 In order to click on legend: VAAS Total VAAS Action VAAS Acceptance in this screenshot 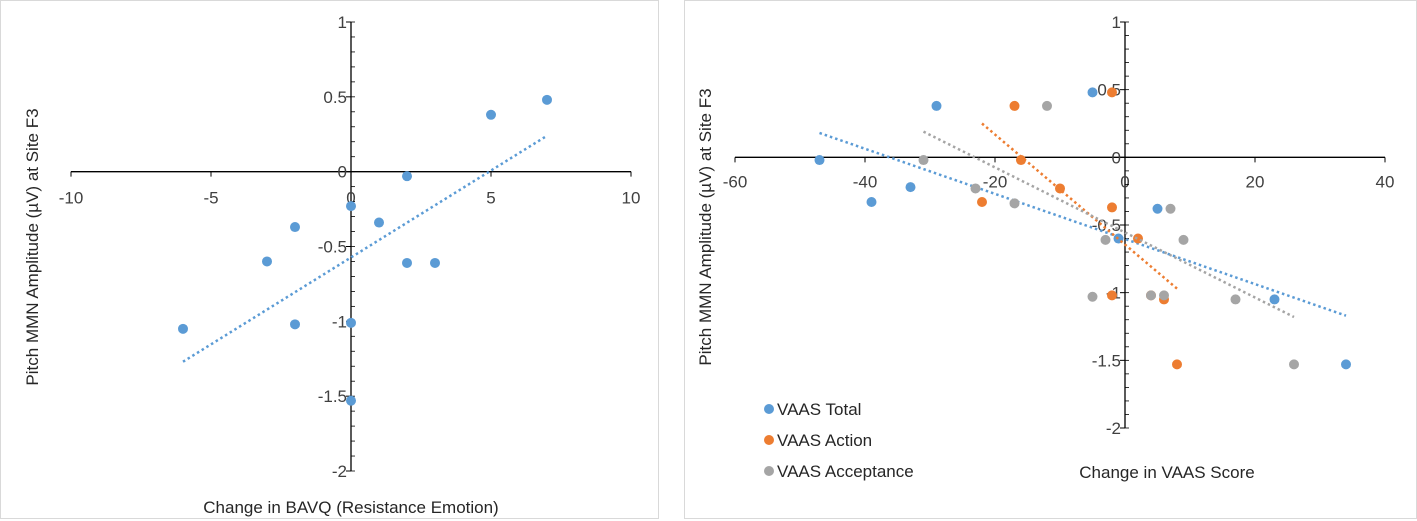, I will do `click(839, 440)`.